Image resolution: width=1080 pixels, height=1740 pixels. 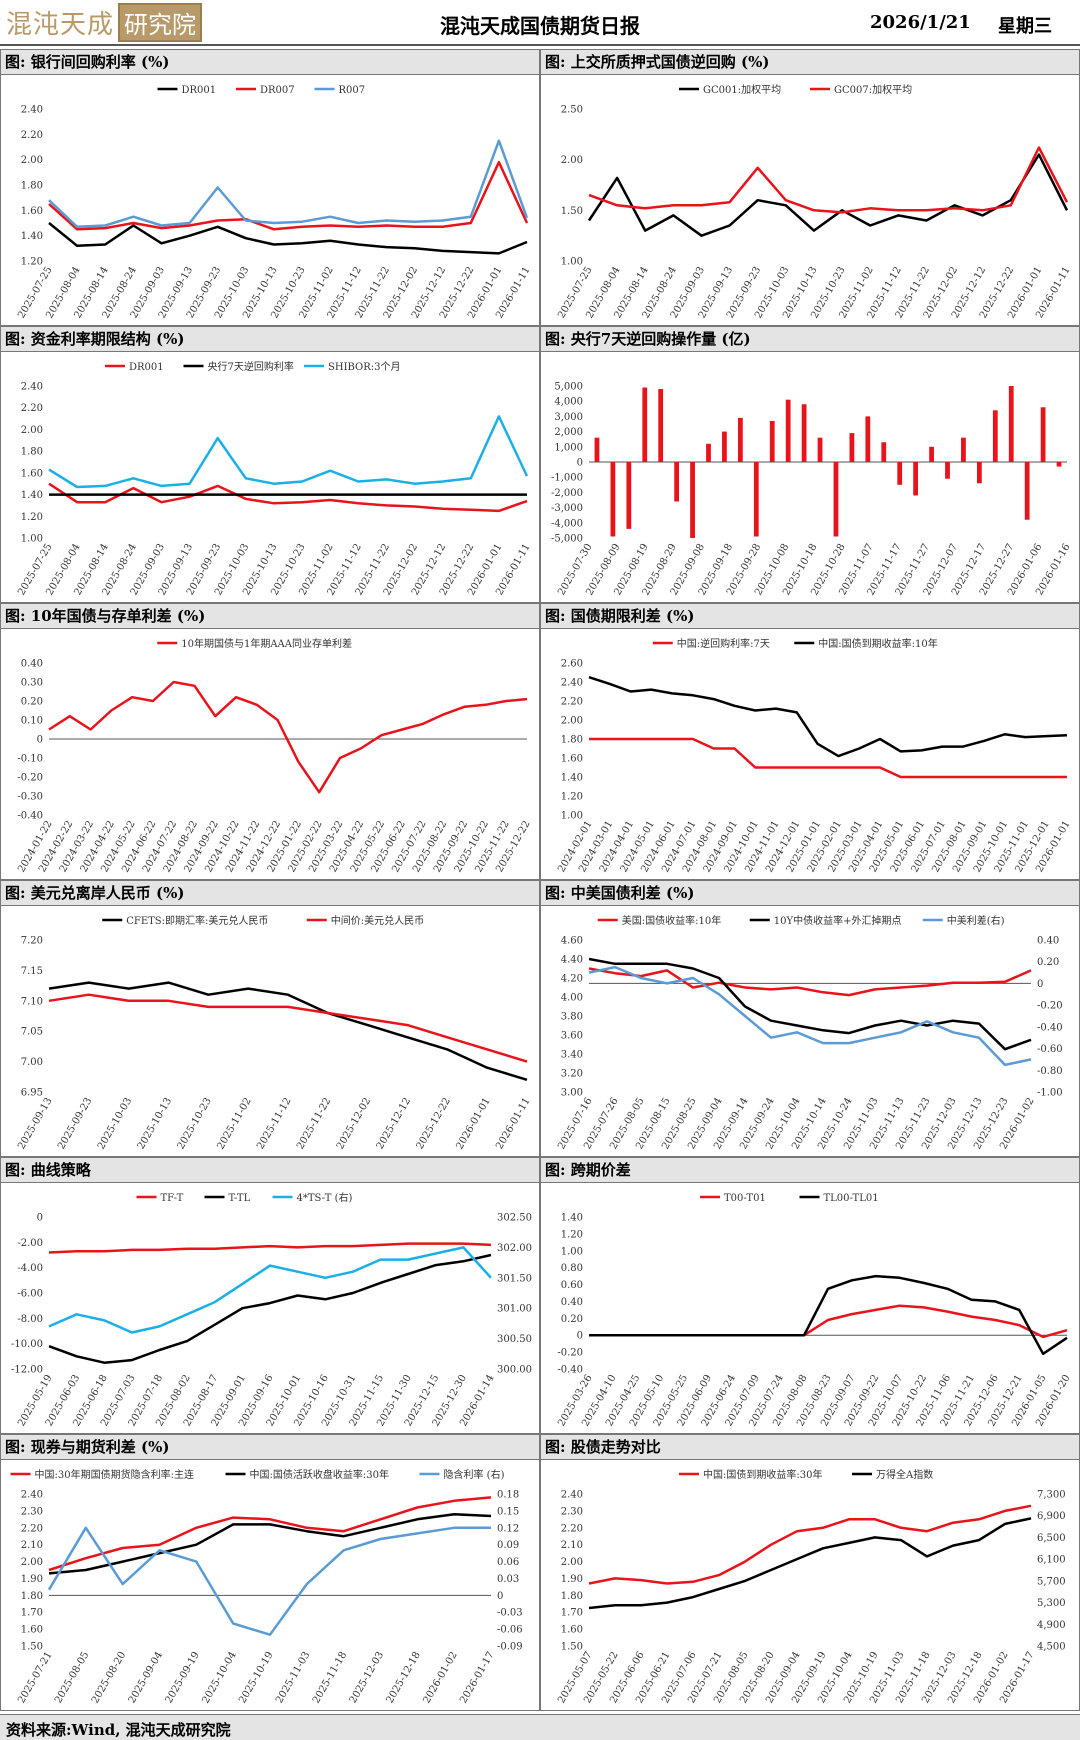 I want to click on y-tick-label: 2.60, so click(x=572, y=664).